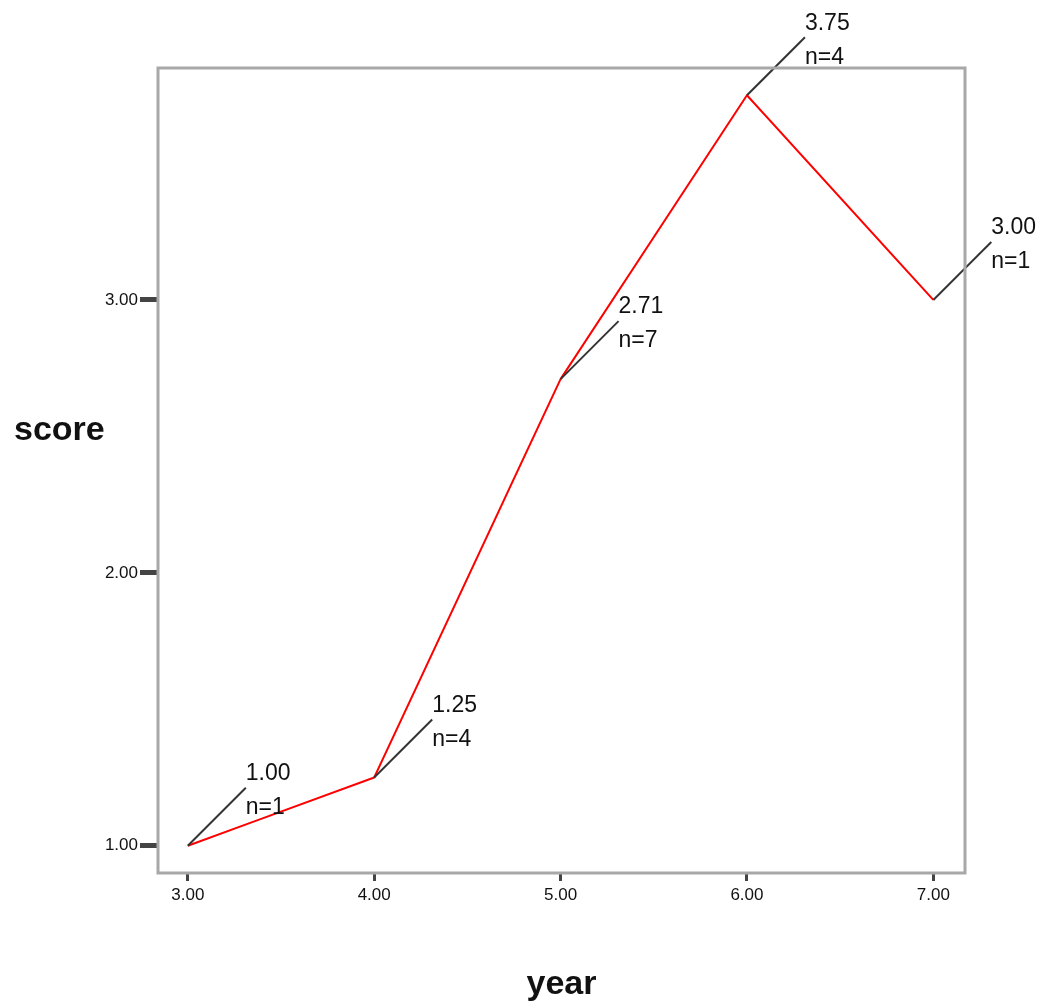 The height and width of the screenshot is (1007, 1057). Describe the element at coordinates (121, 299) in the screenshot. I see `y-tick-label: 3.00` at that location.